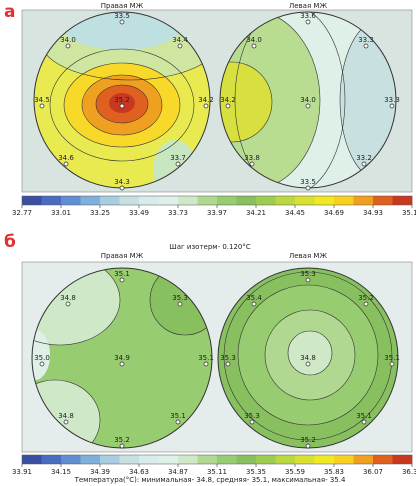  I want to click on panel-letter: б, so click(10, 242).